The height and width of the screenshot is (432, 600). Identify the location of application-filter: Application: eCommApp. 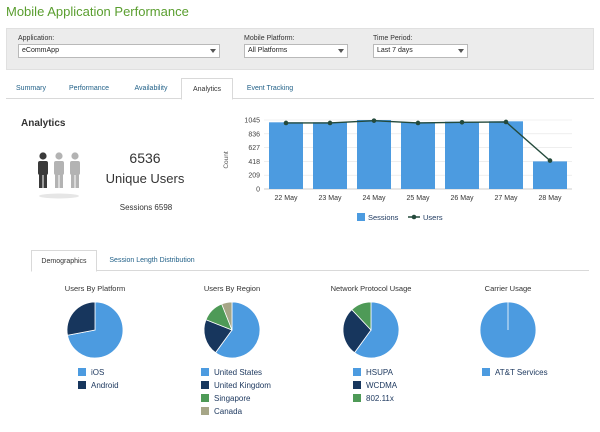
(119, 46).